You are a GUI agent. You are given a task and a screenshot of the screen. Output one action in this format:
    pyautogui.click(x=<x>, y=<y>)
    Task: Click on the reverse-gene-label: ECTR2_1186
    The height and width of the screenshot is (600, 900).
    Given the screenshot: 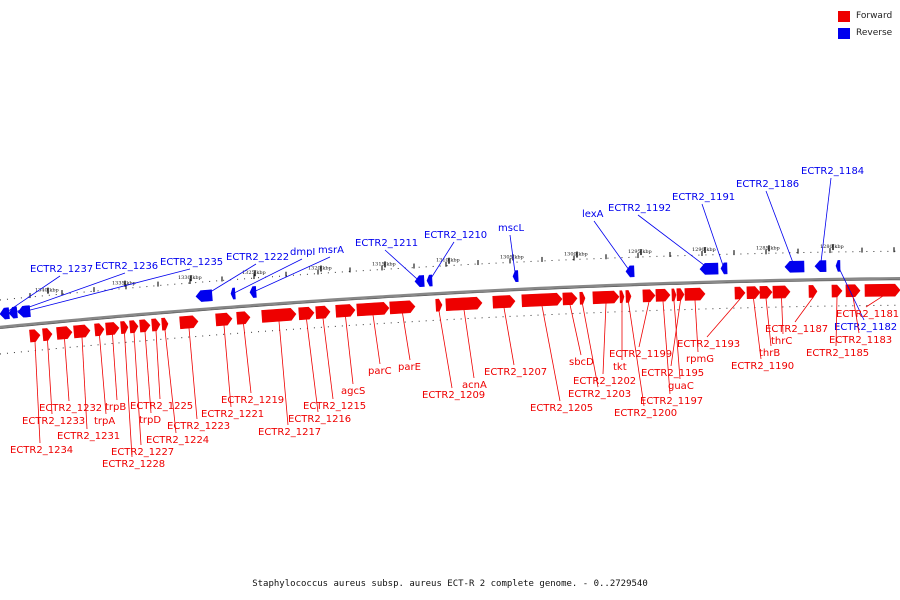 What is the action you would take?
    pyautogui.click(x=767, y=184)
    